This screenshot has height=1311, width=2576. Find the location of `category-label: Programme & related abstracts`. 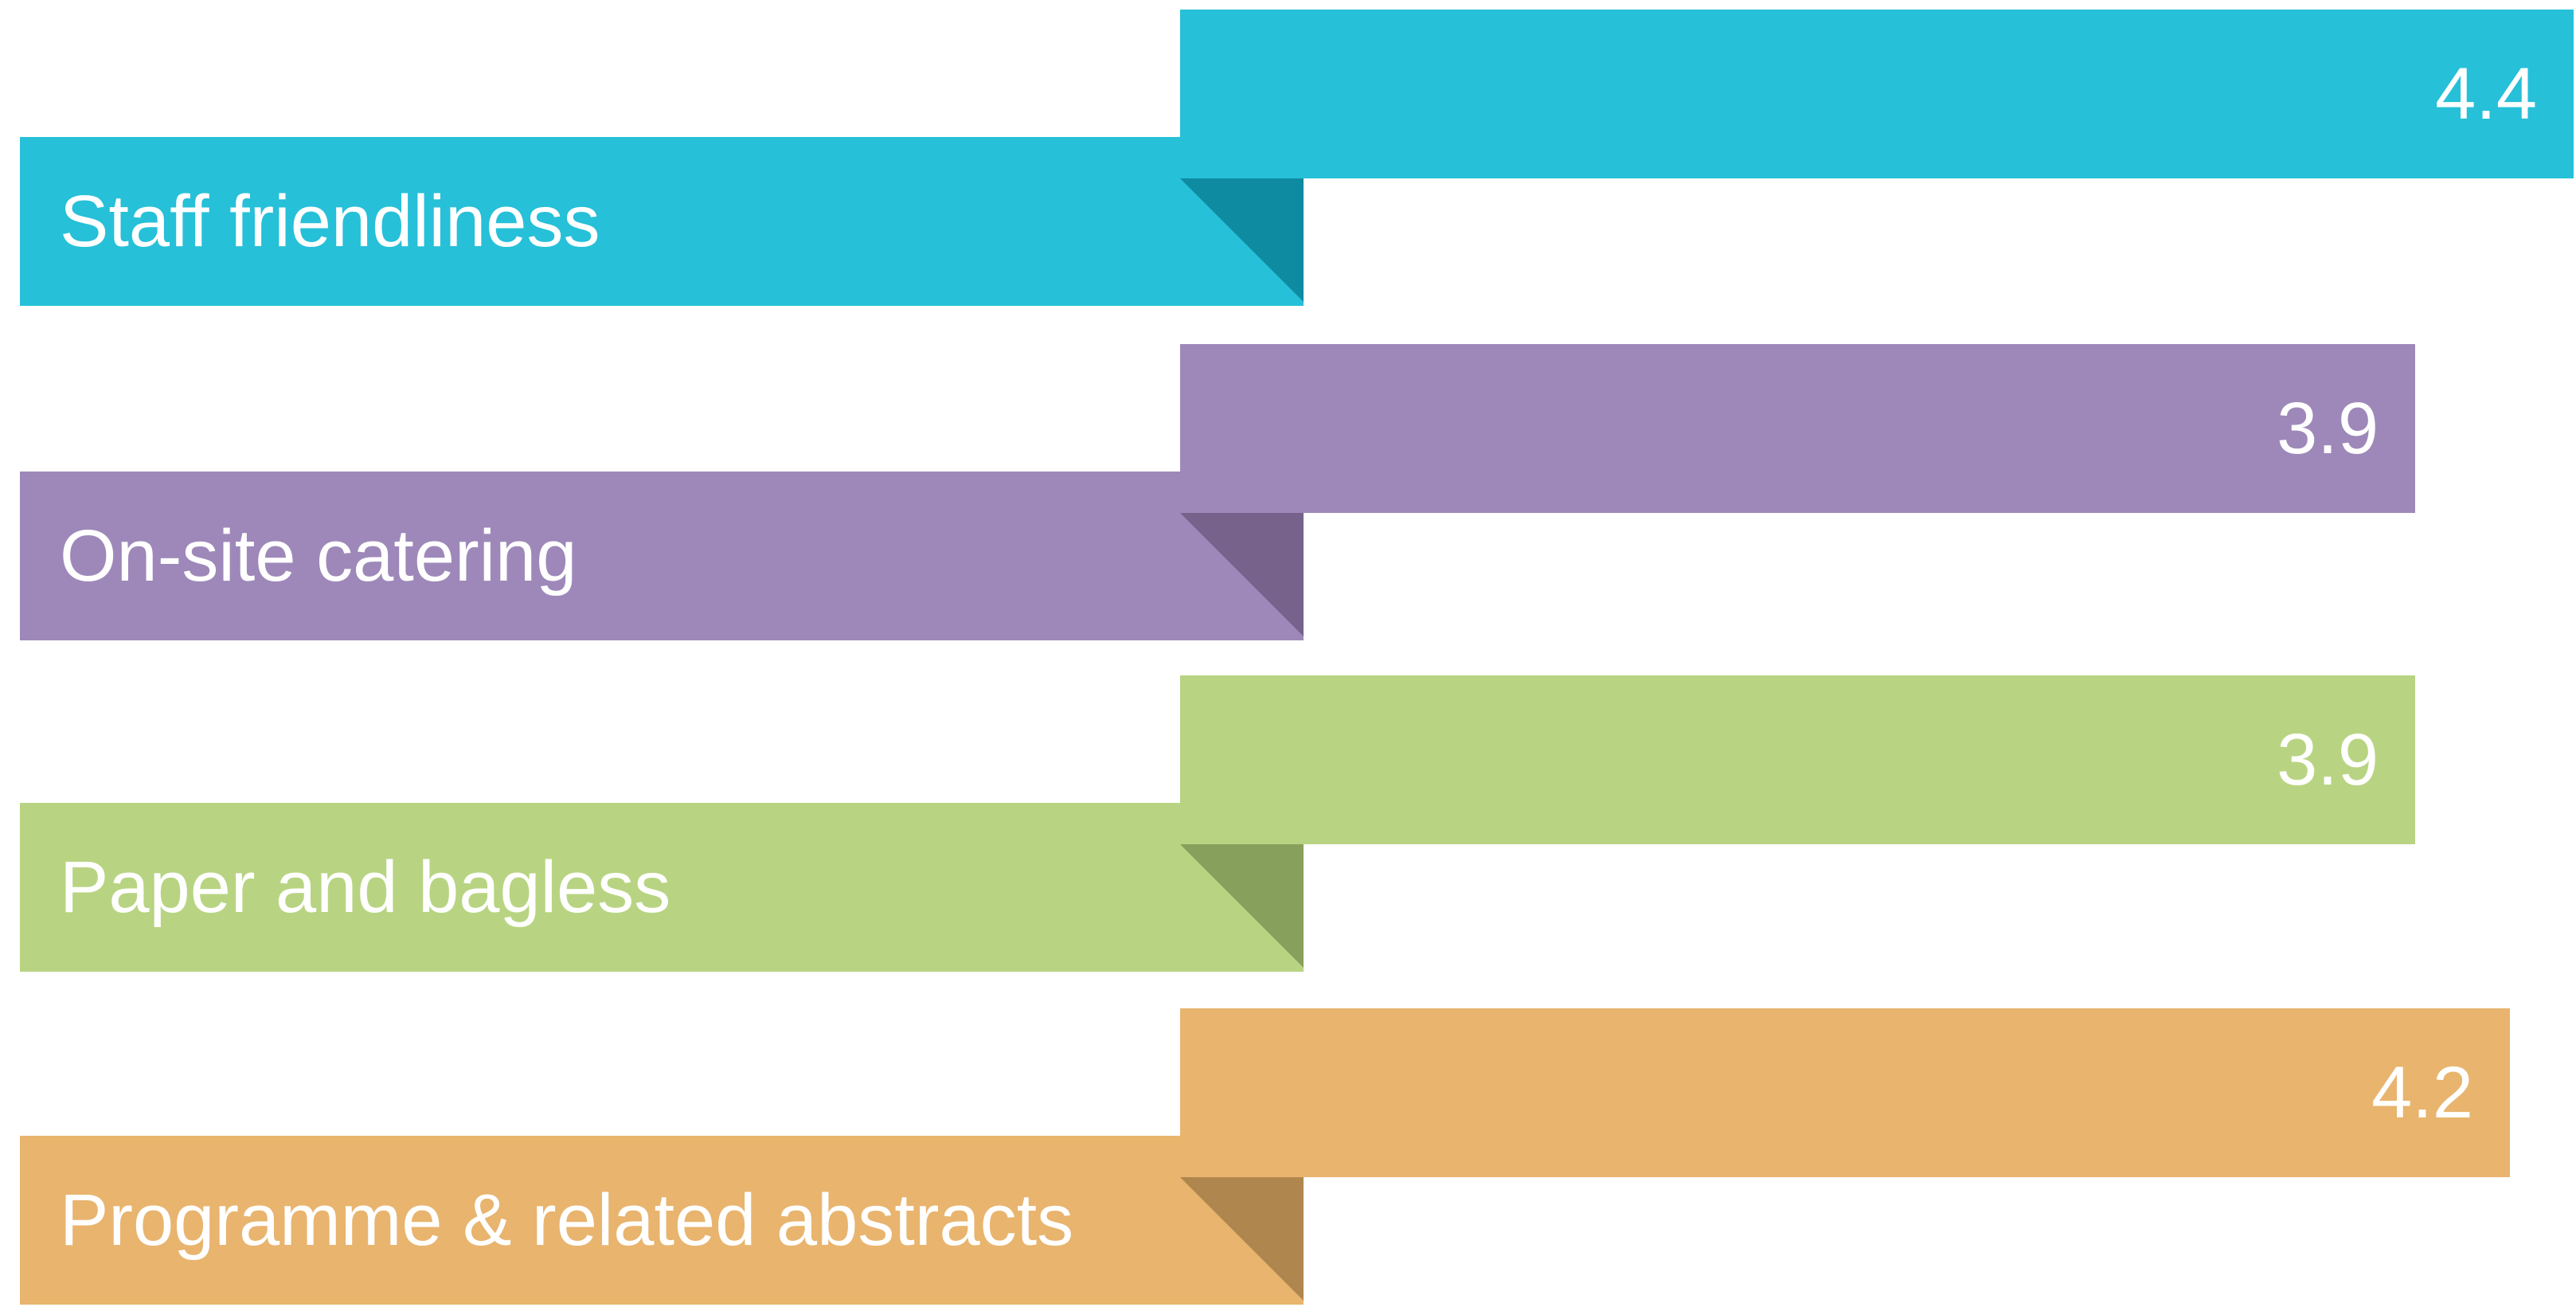

category-label: Programme & related abstracts is located at coordinates (567, 1220).